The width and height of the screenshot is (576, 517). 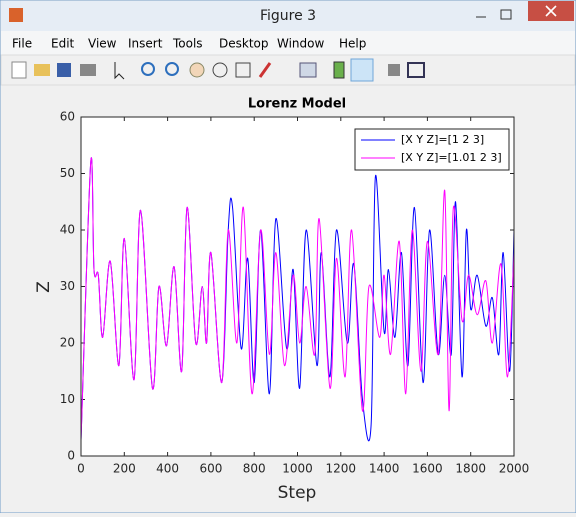 I want to click on x-tick-label: 400, so click(x=167, y=469).